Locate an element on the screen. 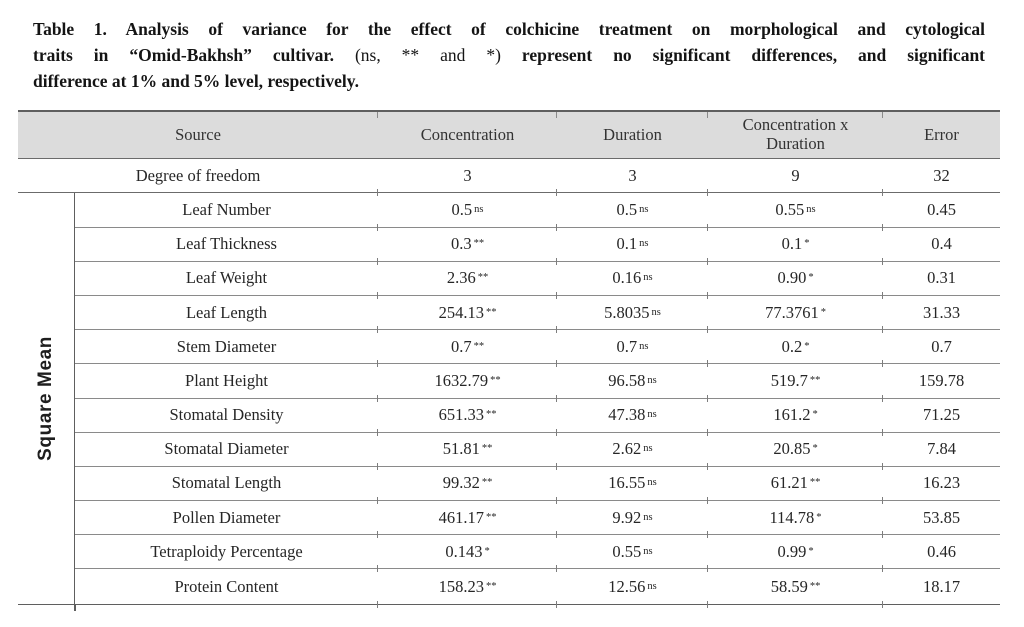 This screenshot has width=1024, height=627. value-concentration: 158.23 ** is located at coordinates (467, 588).